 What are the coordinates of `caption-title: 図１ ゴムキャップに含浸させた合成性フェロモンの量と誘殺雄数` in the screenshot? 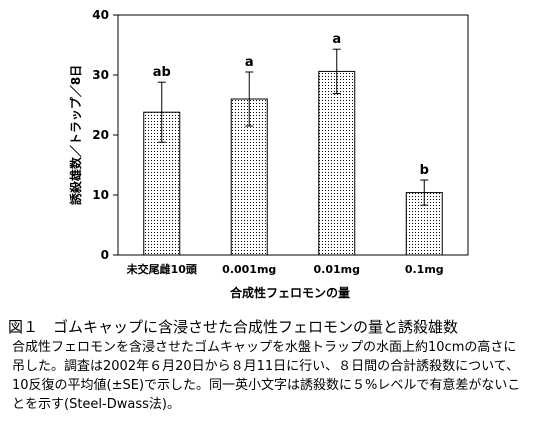 It's located at (233, 327).